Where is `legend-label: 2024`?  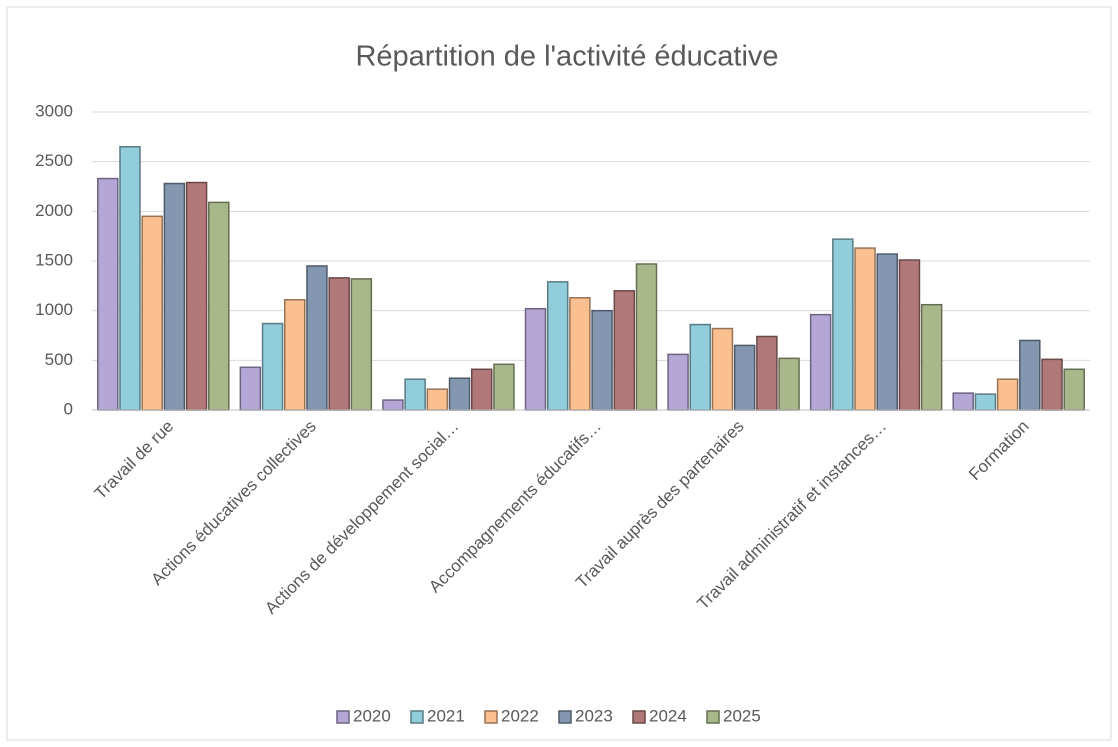 legend-label: 2024 is located at coordinates (668, 715).